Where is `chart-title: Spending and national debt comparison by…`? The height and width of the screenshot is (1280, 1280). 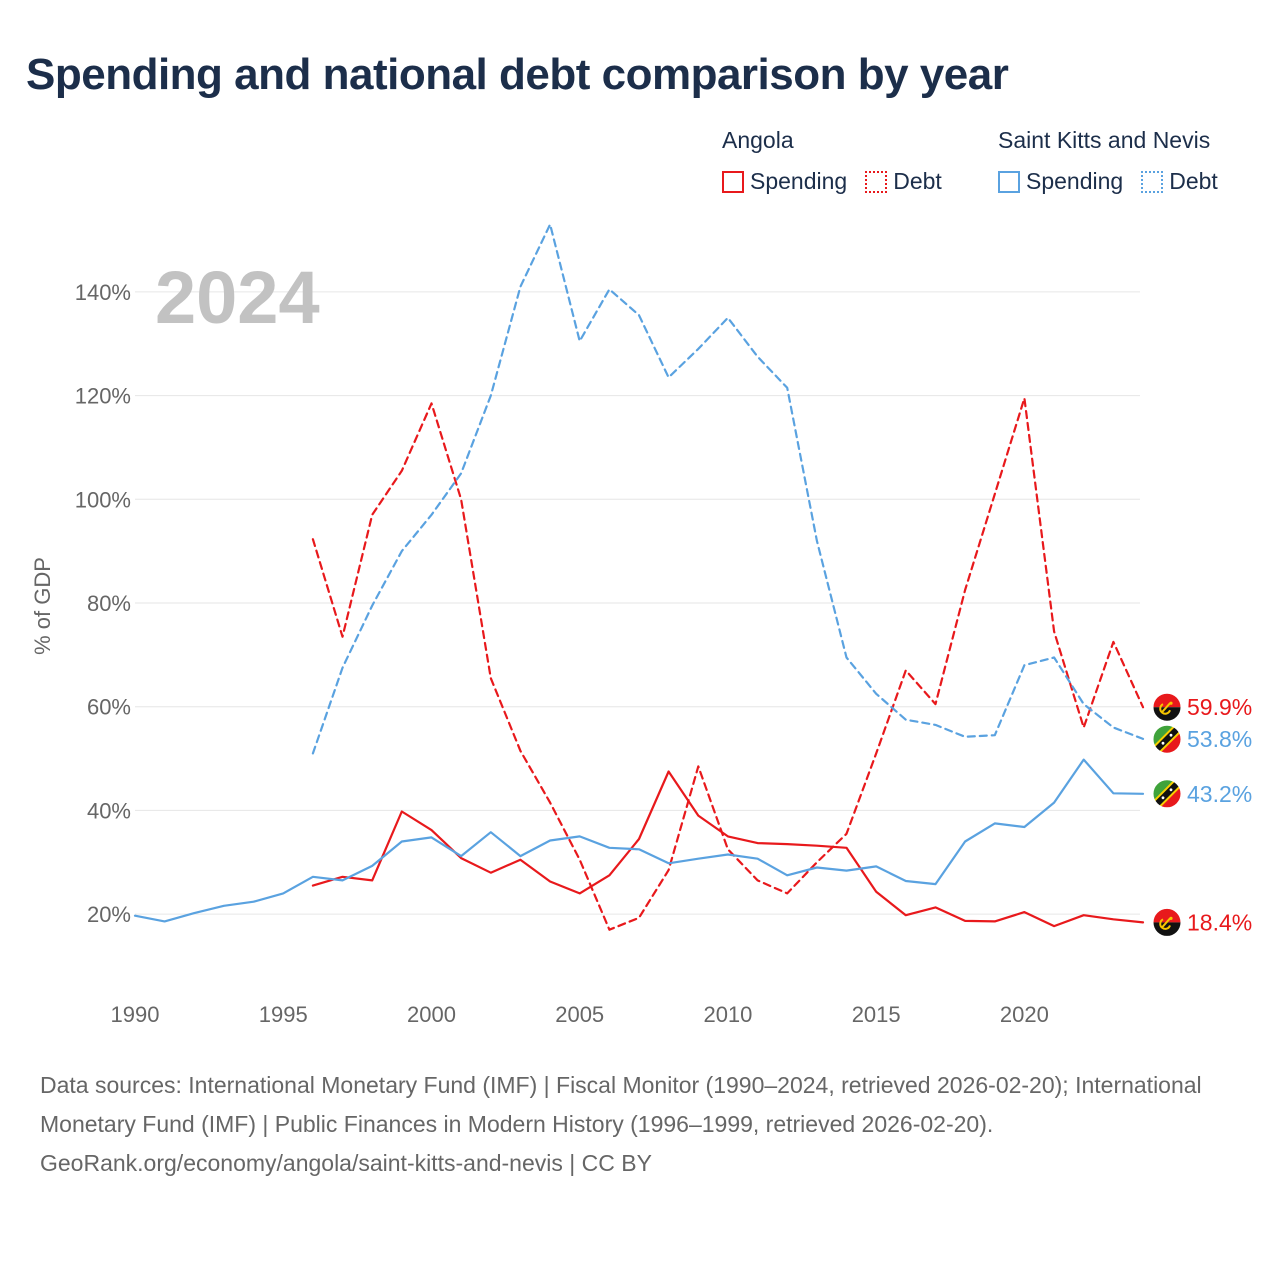
chart-title: Spending and national debt comparison by… is located at coordinates (517, 74).